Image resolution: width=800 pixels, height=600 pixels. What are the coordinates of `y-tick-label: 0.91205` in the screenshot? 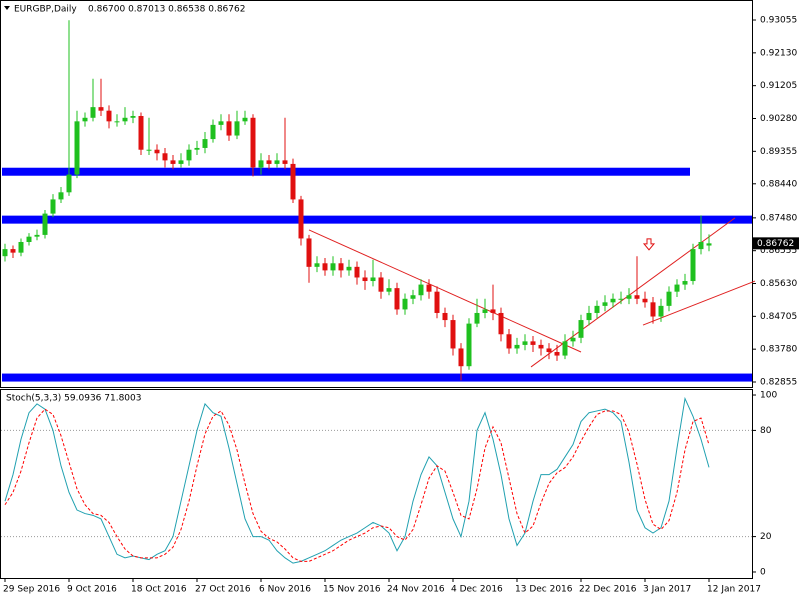 It's located at (778, 86).